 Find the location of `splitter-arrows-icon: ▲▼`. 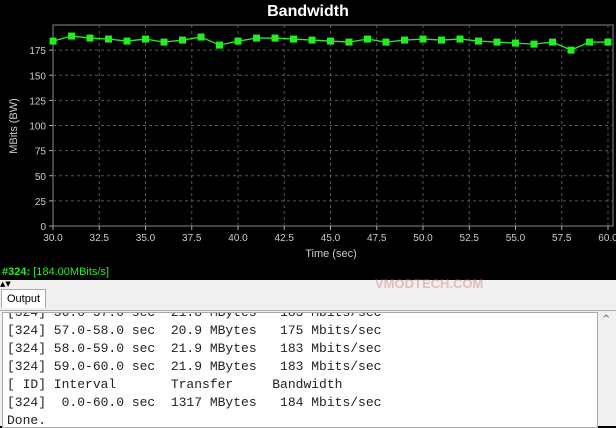

splitter-arrows-icon: ▲▼ is located at coordinates (5, 284).